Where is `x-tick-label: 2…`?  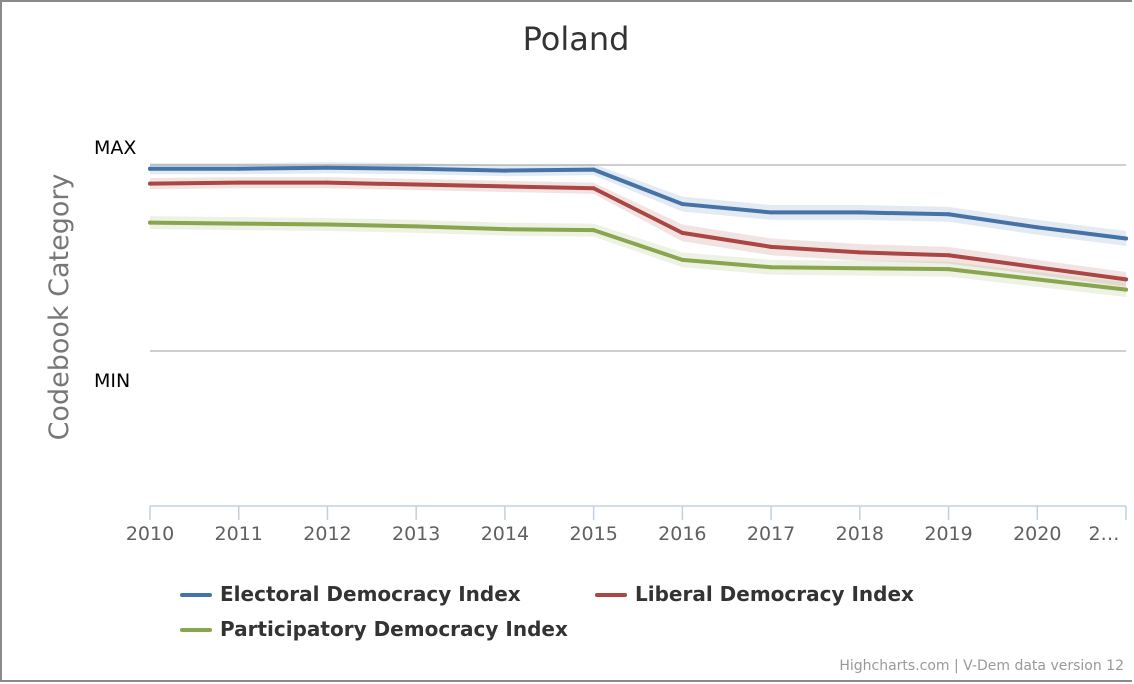
x-tick-label: 2… is located at coordinates (1103, 534).